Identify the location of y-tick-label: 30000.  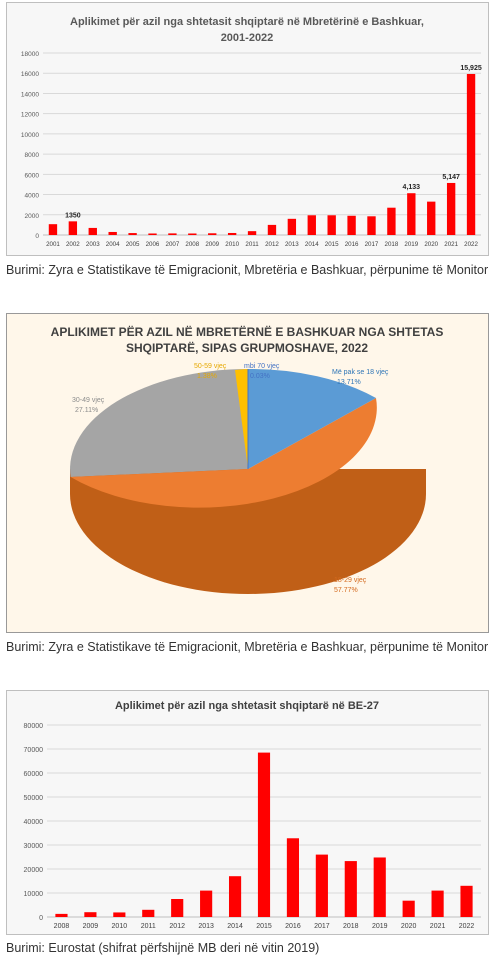
(34, 846).